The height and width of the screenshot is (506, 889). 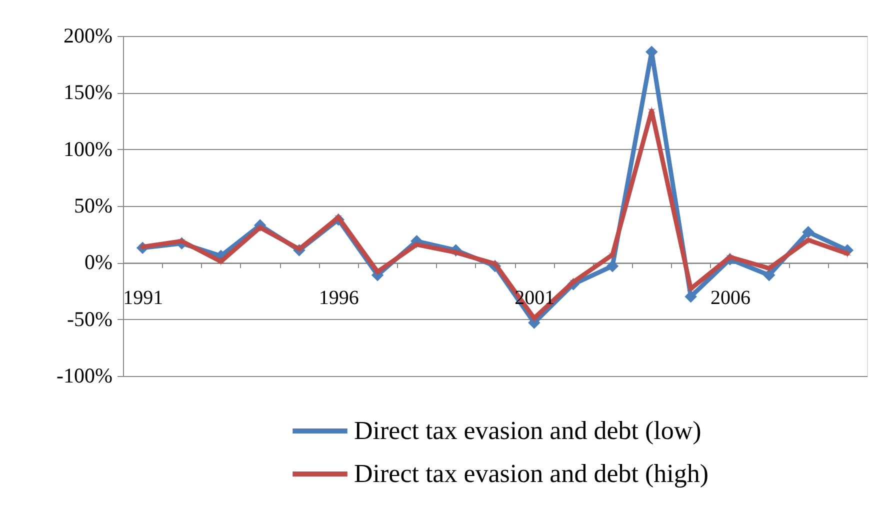 I want to click on y-tick-label: 150%, so click(x=88, y=92).